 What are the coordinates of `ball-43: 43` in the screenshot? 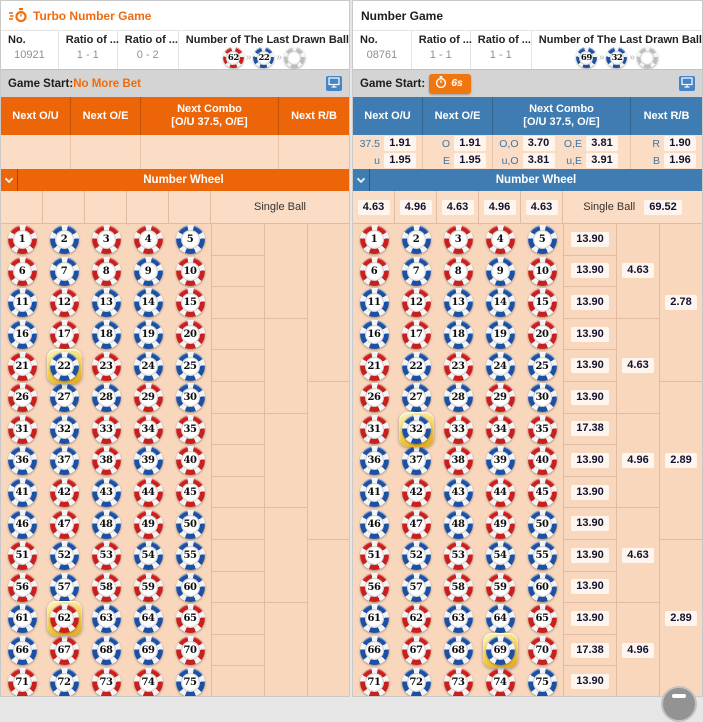 It's located at (106, 493).